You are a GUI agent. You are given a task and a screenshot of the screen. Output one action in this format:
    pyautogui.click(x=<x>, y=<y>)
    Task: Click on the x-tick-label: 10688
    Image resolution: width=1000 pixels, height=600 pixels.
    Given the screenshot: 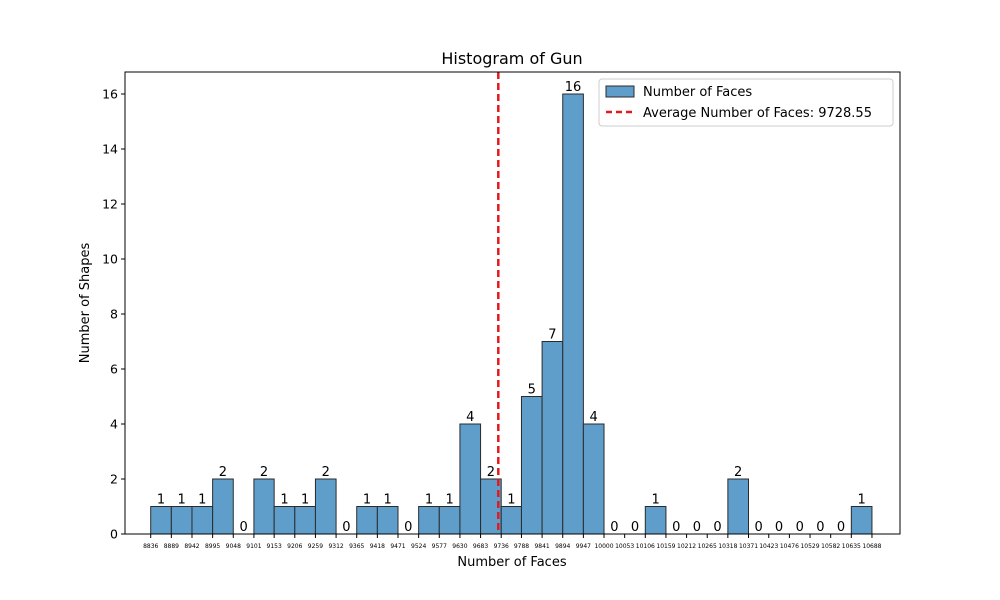 What is the action you would take?
    pyautogui.click(x=871, y=546)
    